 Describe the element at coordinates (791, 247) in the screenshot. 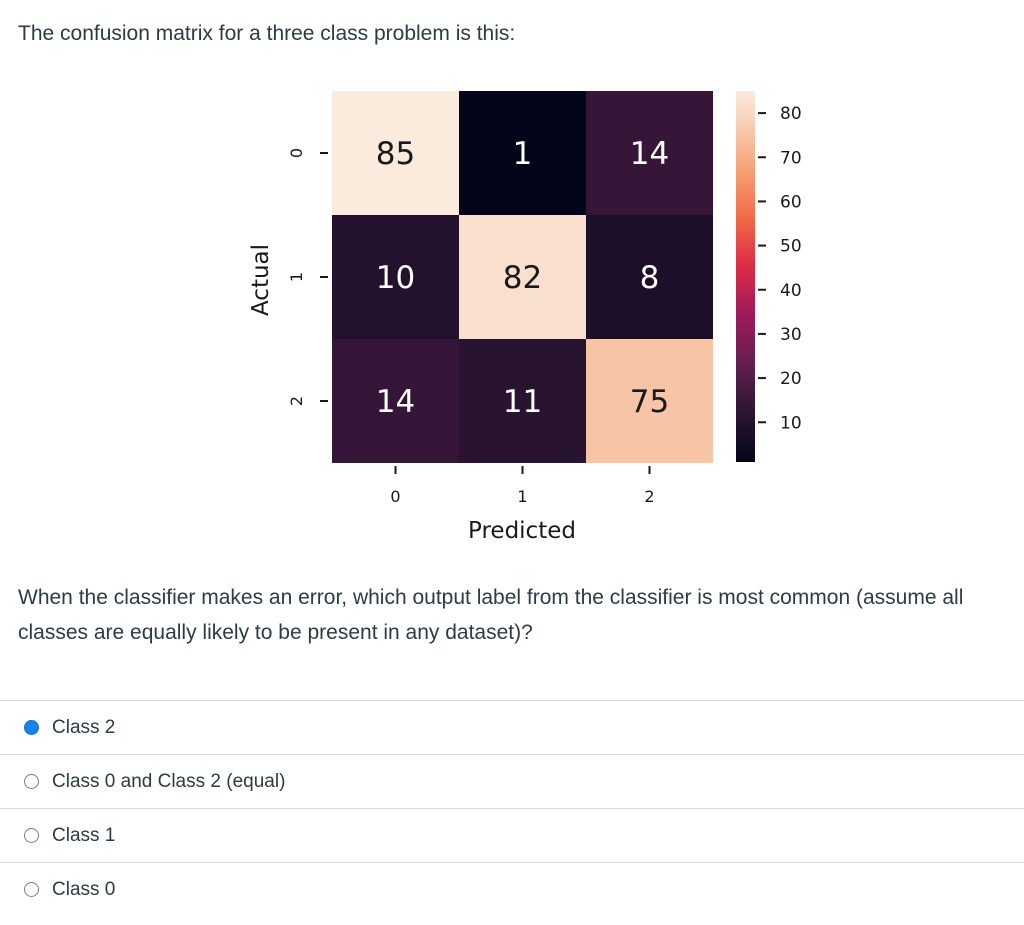

I see `colorbar-tick-label: 50` at that location.